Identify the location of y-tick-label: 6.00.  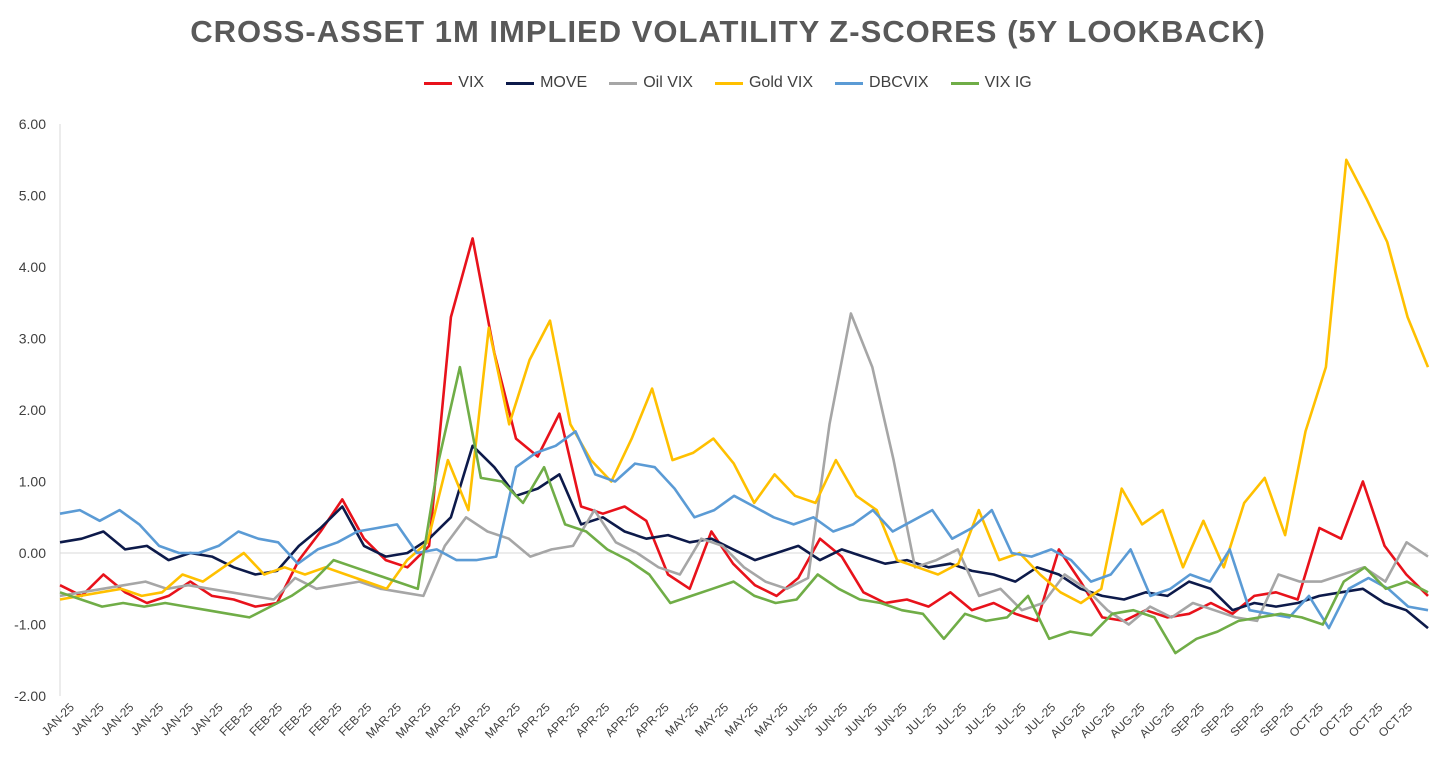
(32, 124).